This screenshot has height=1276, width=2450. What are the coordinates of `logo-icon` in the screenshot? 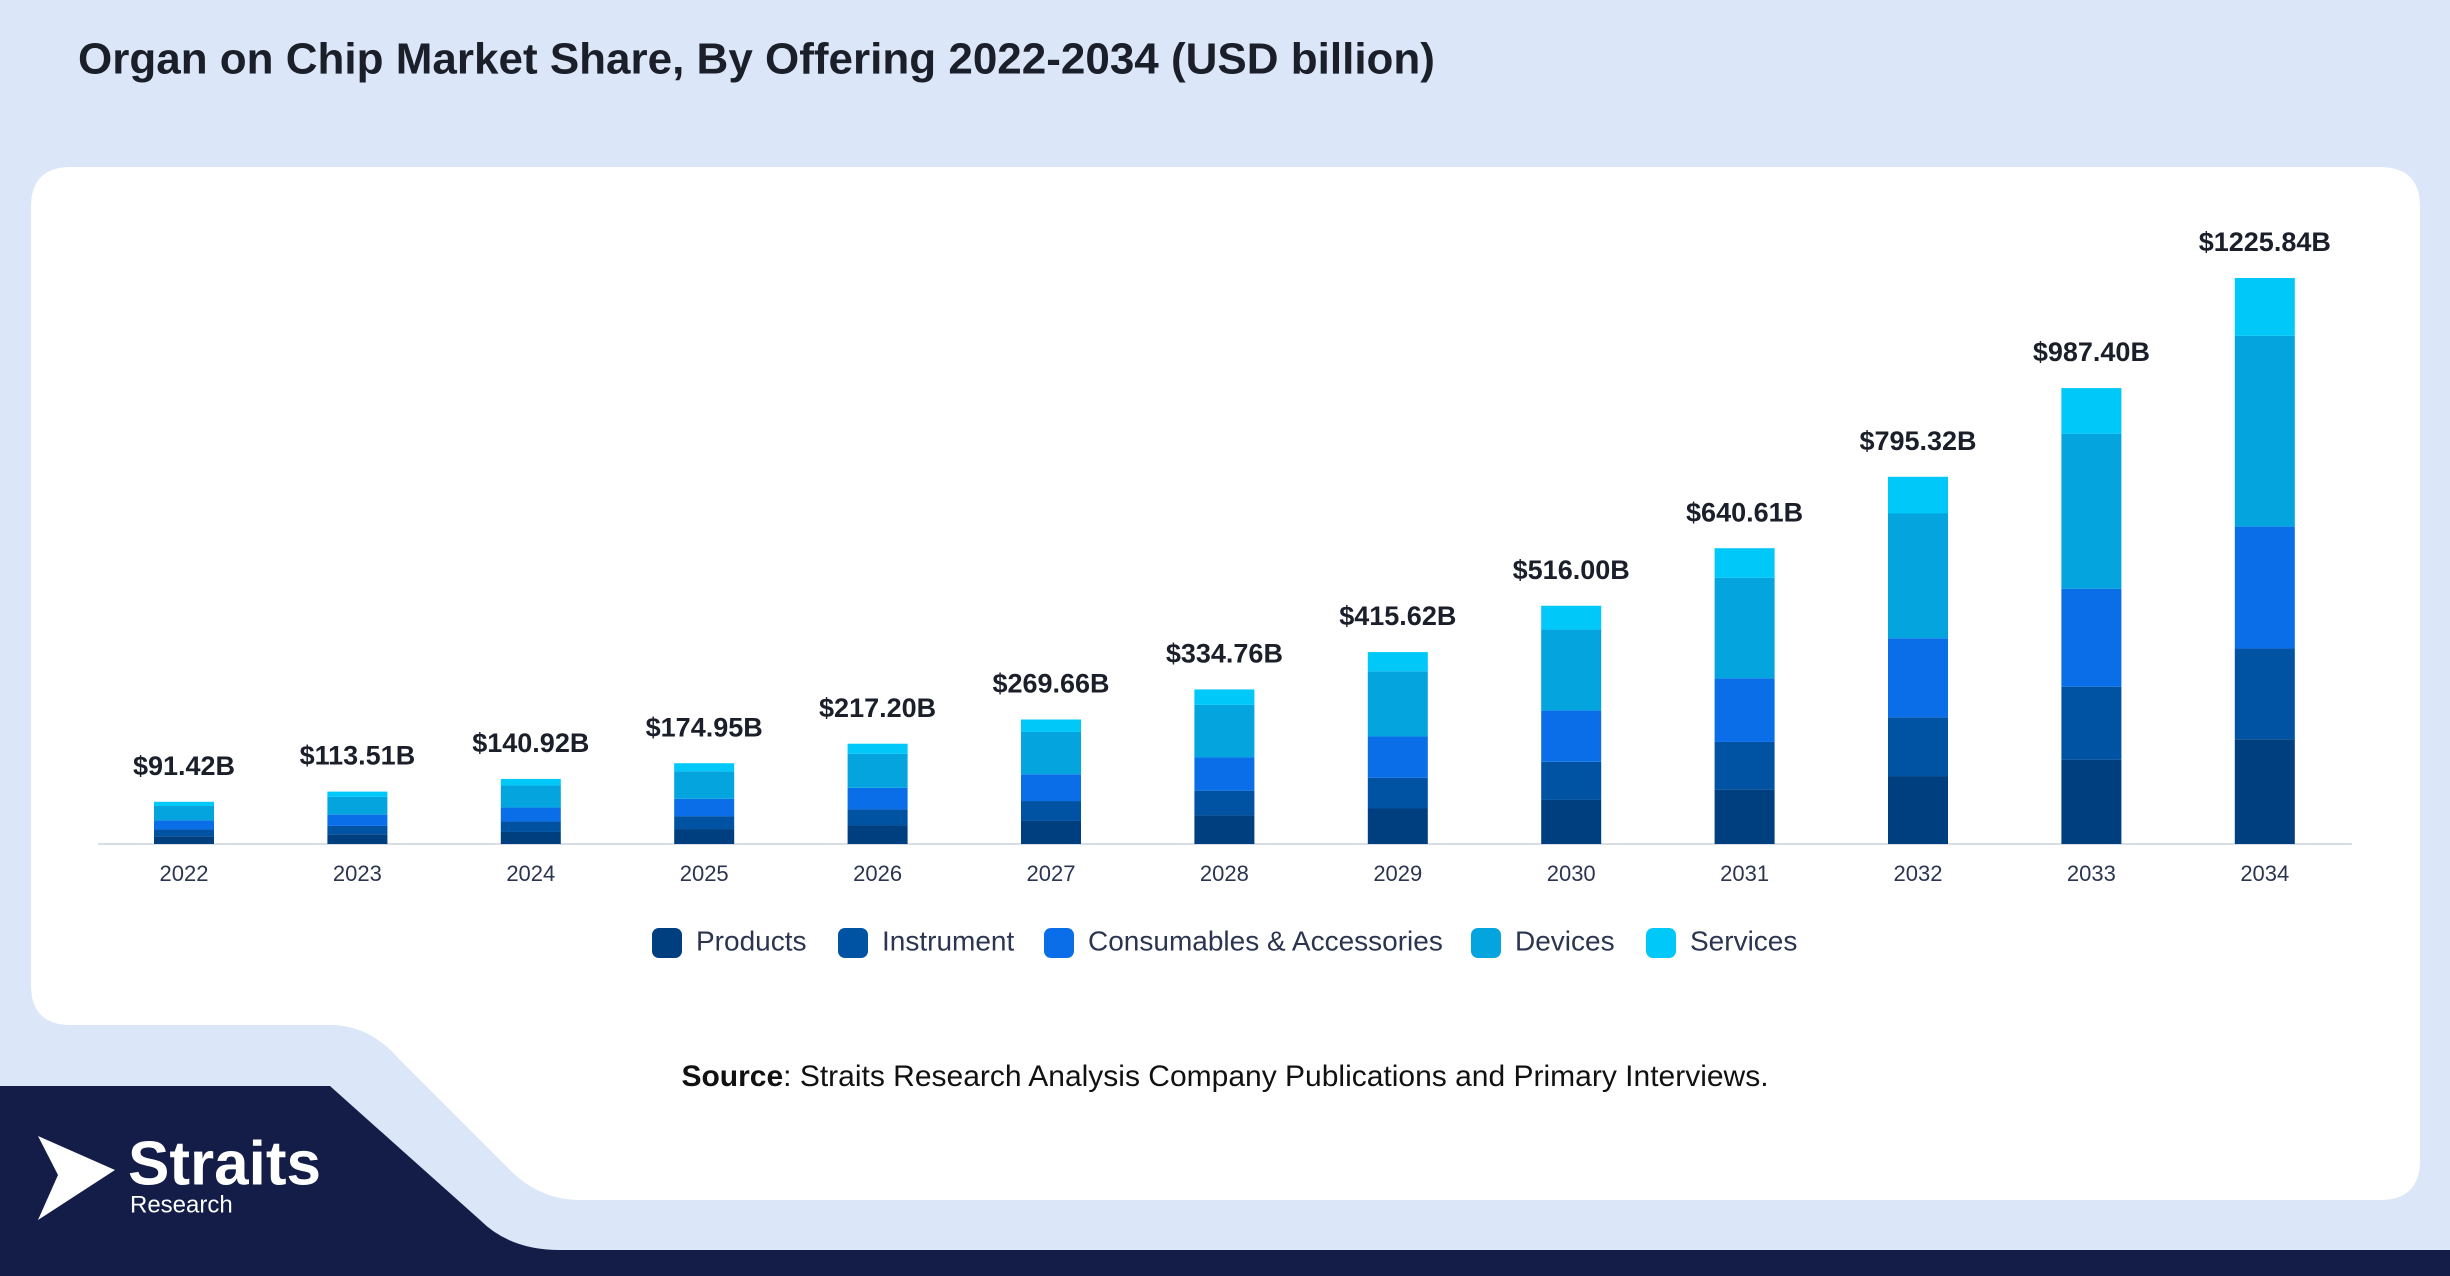 It's located at (76, 1178).